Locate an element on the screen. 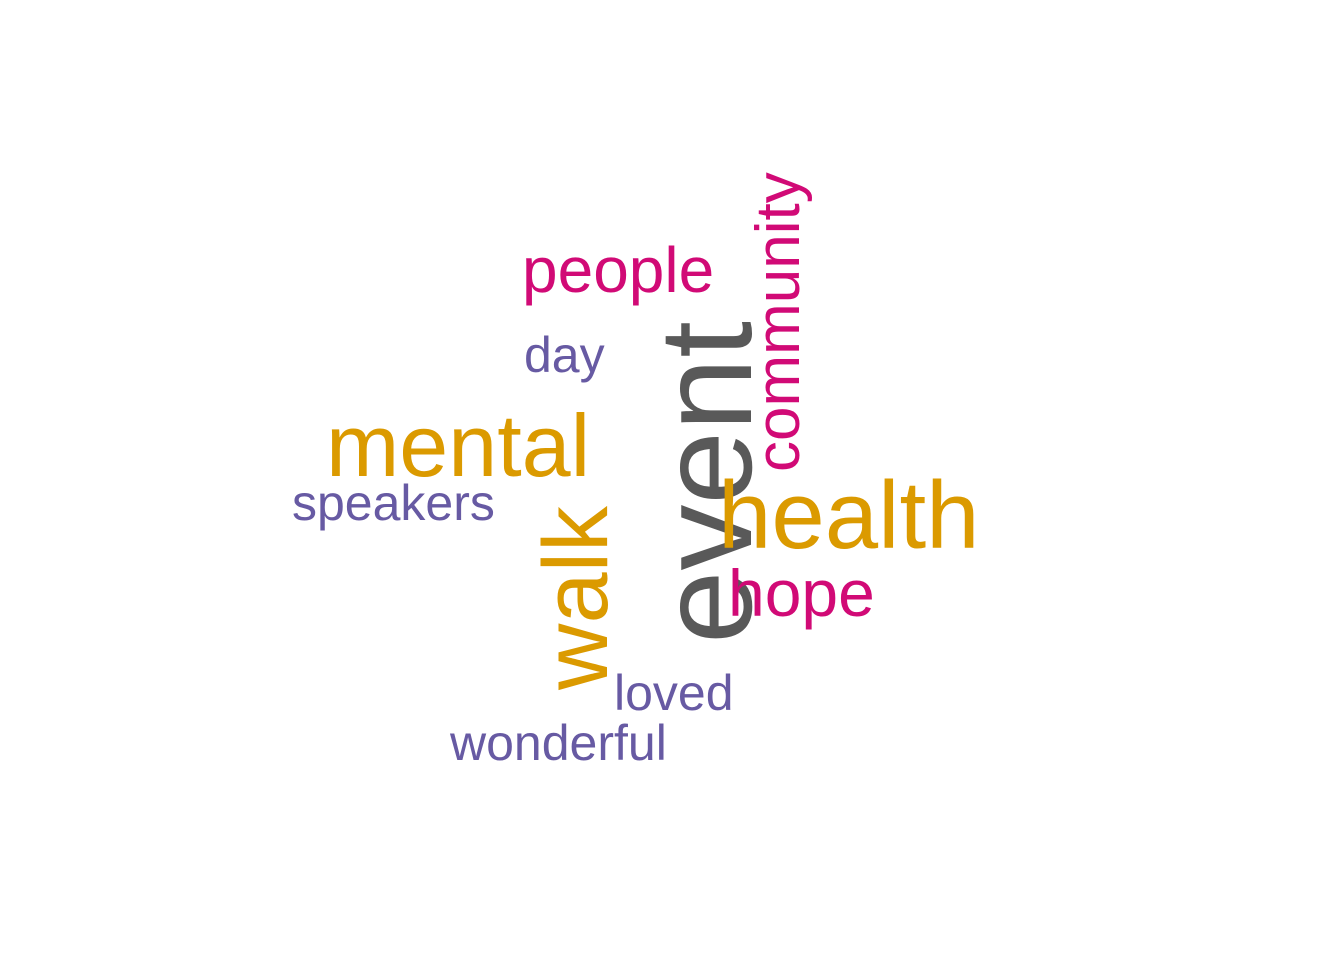  word-wonderful: wonderful is located at coordinates (558, 743).